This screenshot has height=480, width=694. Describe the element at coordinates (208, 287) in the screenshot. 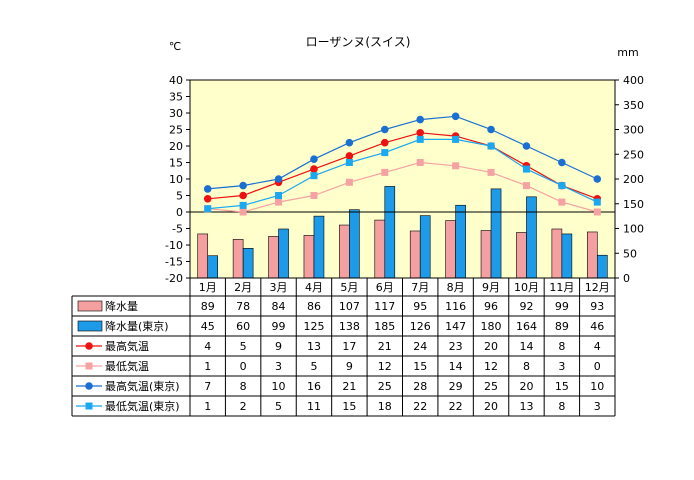

I see `month-label: 1月` at that location.